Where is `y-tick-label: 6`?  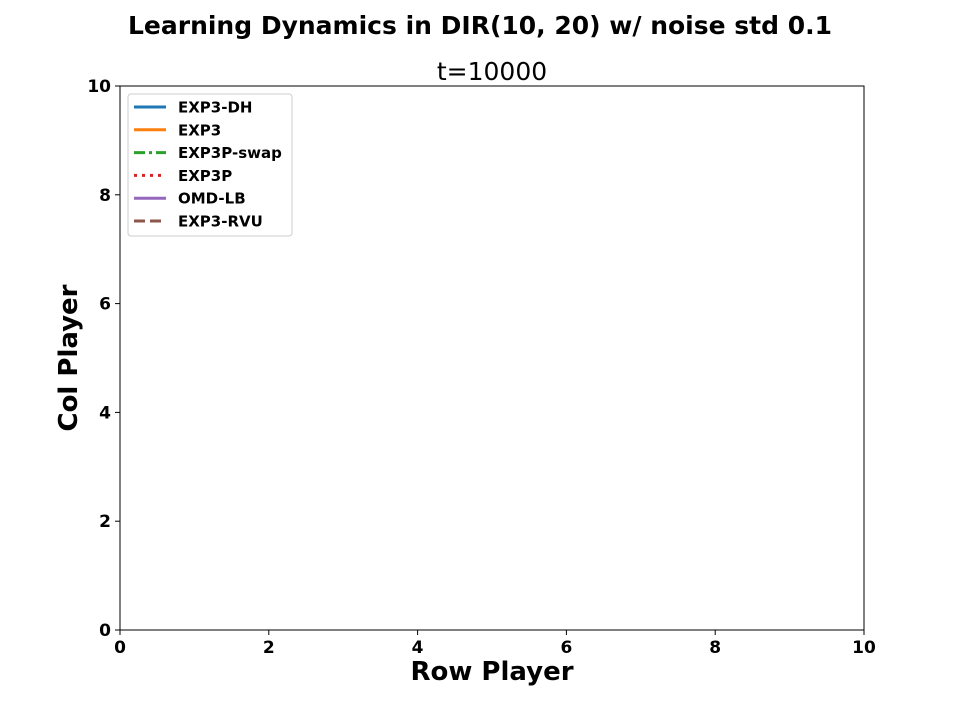 y-tick-label: 6 is located at coordinates (105, 305).